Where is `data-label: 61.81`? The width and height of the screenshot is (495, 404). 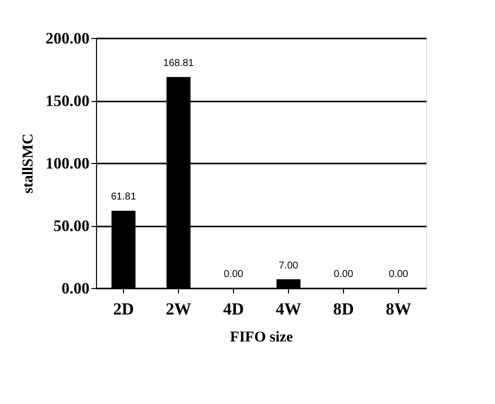 data-label: 61.81 is located at coordinates (123, 197).